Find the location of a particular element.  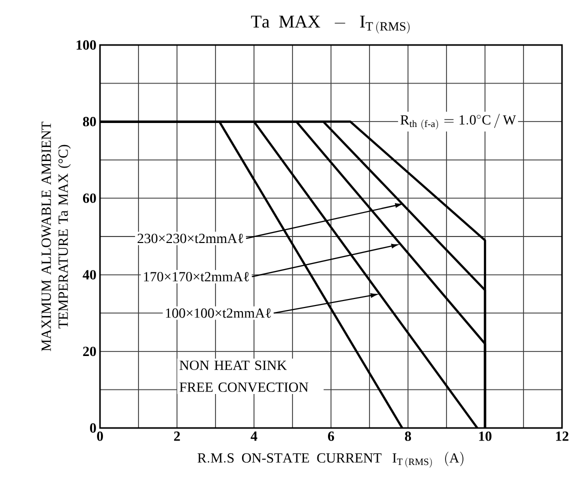

x-tick-label: 6 is located at coordinates (331, 436).